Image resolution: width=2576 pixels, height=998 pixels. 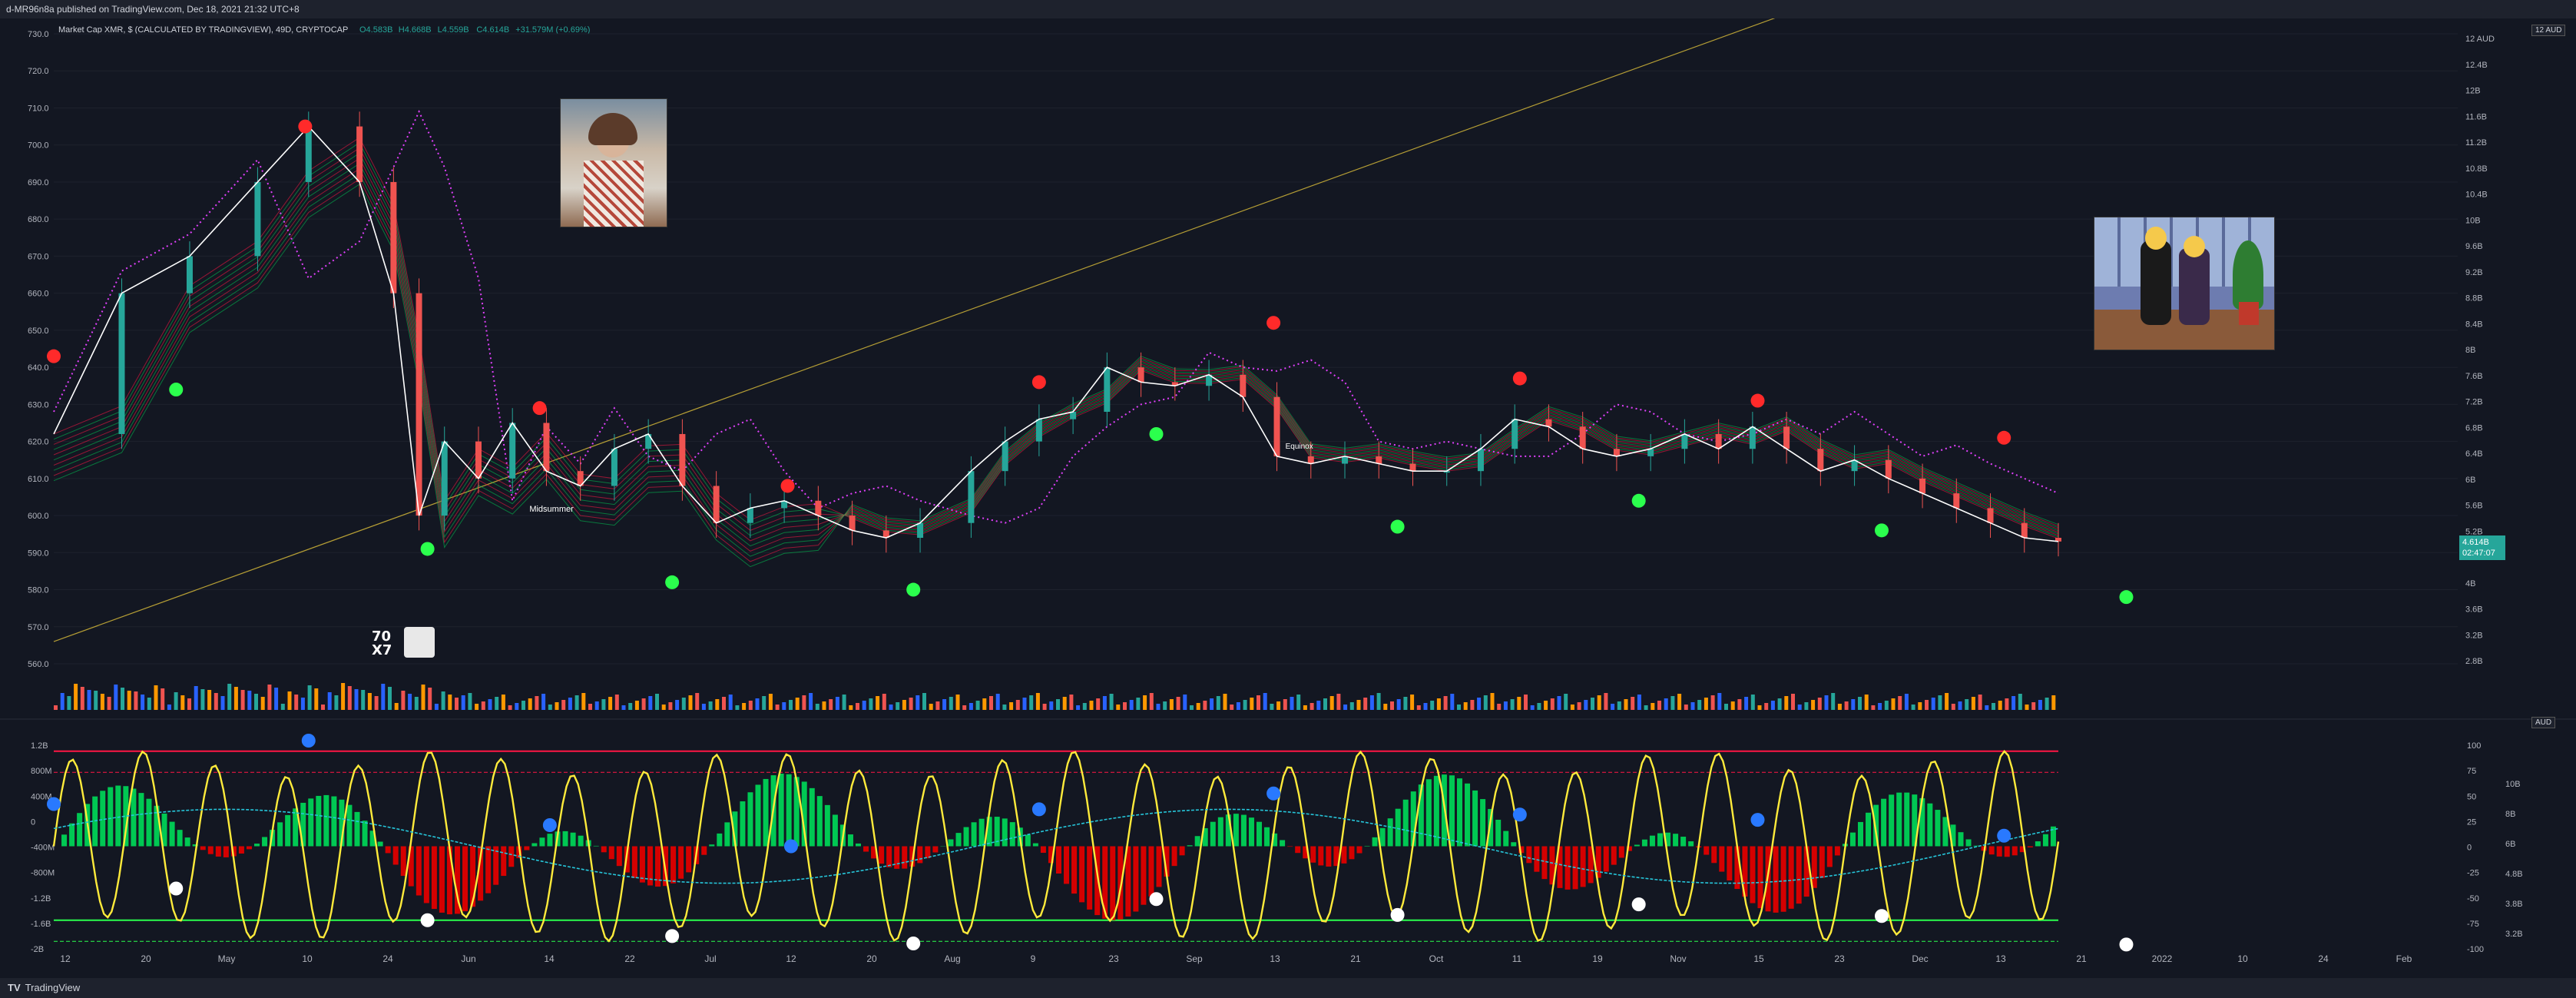 I want to click on osc-tick-right: 50, so click(x=2471, y=796).